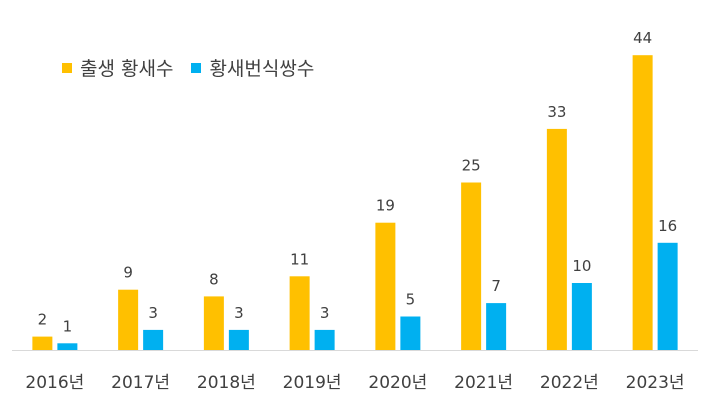  I want to click on x-tick-label-6: 2022년, so click(569, 383).